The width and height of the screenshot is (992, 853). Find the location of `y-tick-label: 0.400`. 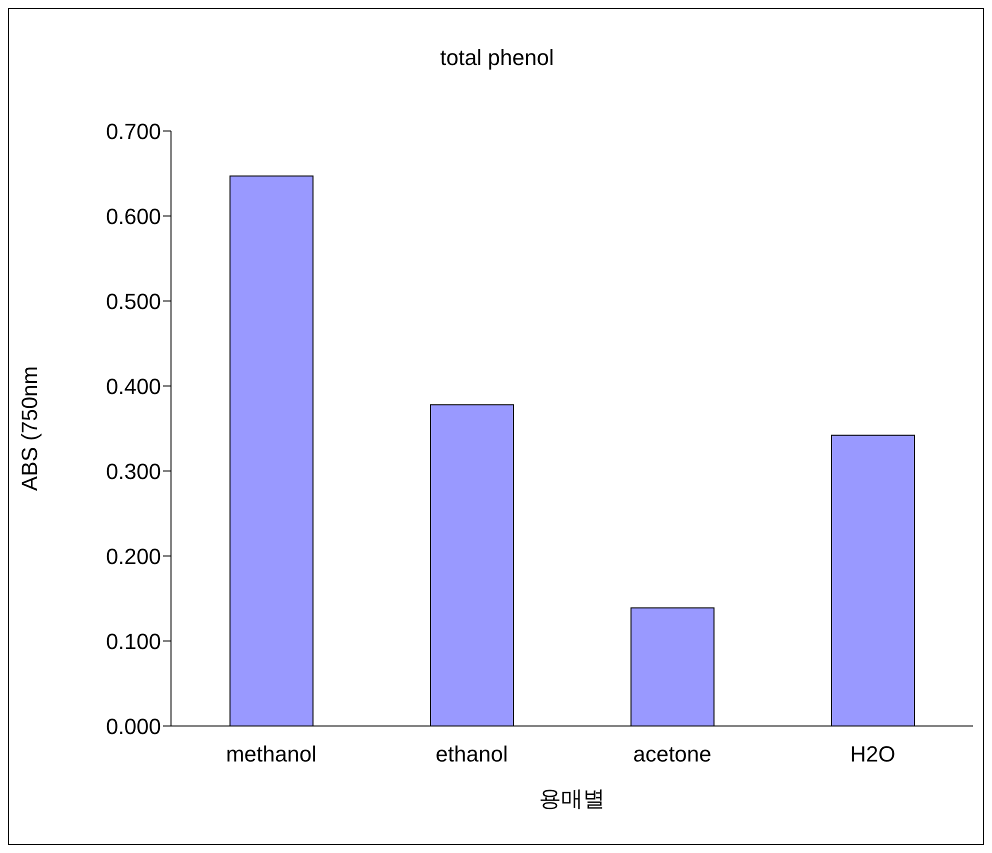

y-tick-label: 0.400 is located at coordinates (133, 386).